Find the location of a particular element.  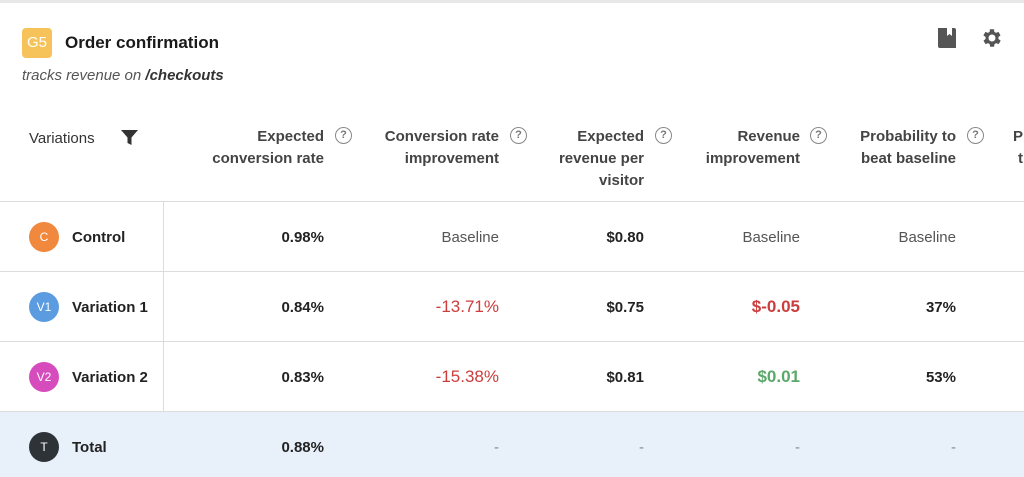

goal-badge: G5 is located at coordinates (37, 43).